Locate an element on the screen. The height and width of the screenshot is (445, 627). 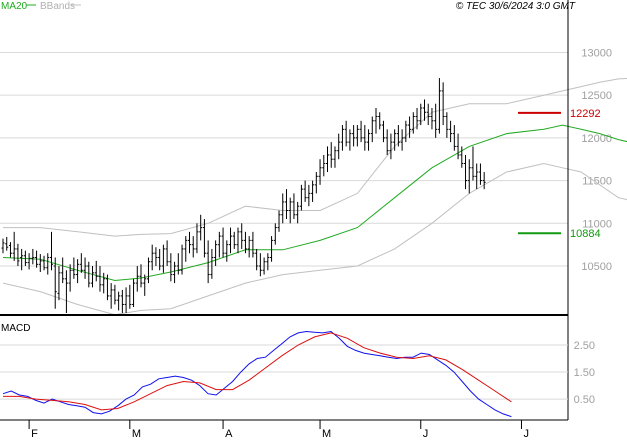
legend-bbands: BBands is located at coordinates (57, 6).